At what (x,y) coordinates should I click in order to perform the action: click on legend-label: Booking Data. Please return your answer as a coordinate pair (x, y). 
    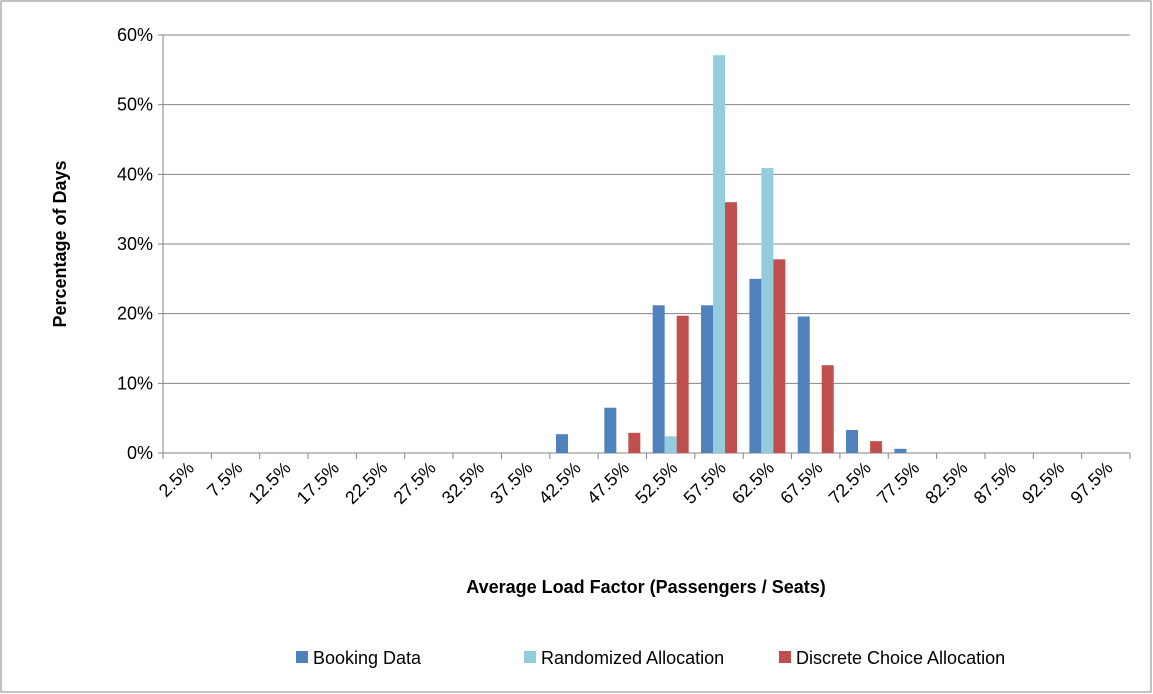
    Looking at the image, I should click on (367, 658).